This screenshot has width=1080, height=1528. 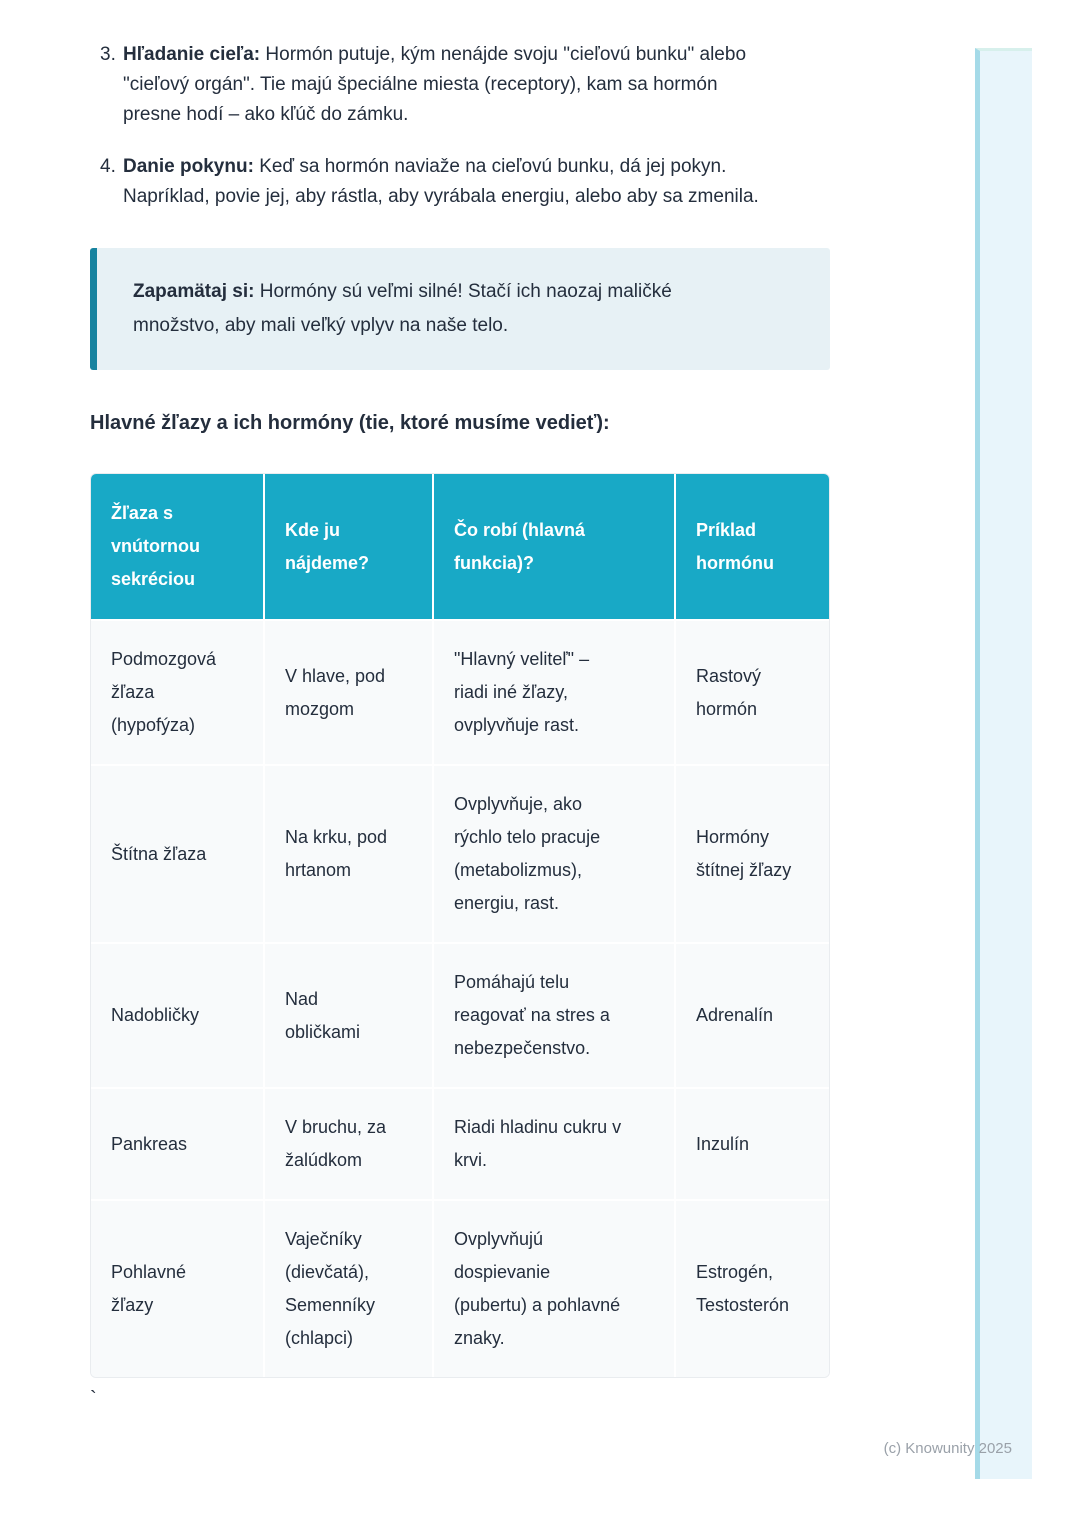 What do you see at coordinates (108, 166) in the screenshot?
I see `list-number: 4.` at bounding box center [108, 166].